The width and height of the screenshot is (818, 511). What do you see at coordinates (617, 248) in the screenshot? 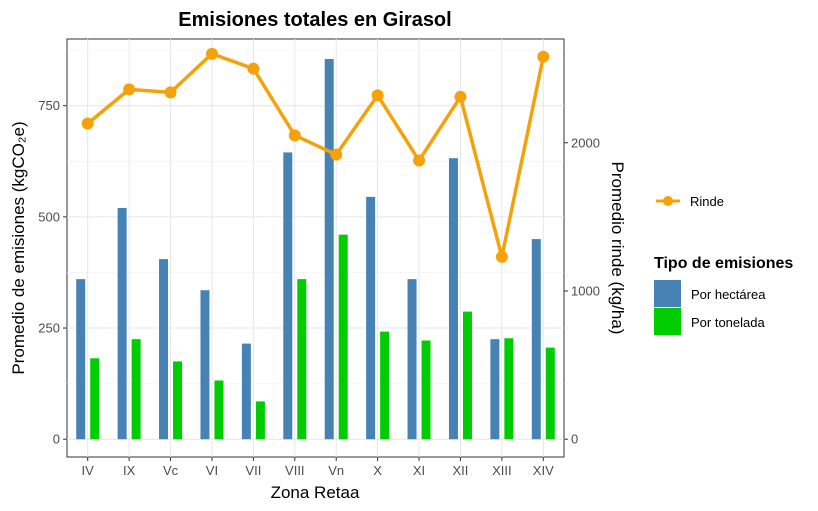
I see `y2-axis-title: Promedio rinde (kg/ha)` at bounding box center [617, 248].